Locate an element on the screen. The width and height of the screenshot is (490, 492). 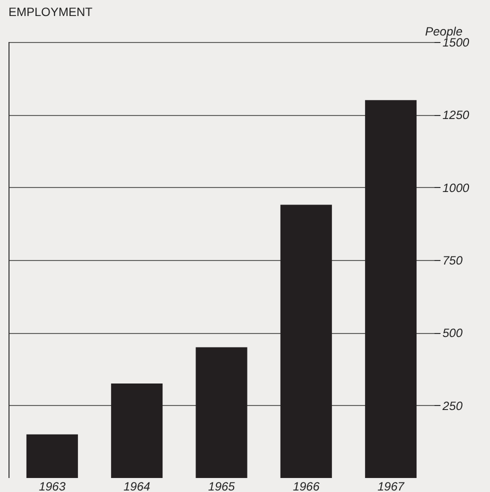
x-tick-label: 1964 is located at coordinates (137, 486).